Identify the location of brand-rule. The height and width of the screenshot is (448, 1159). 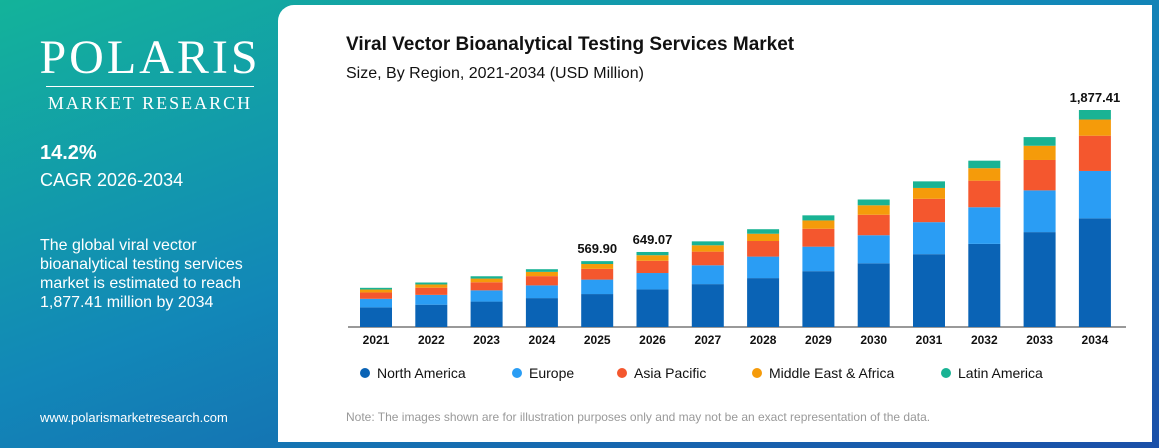
(150, 86).